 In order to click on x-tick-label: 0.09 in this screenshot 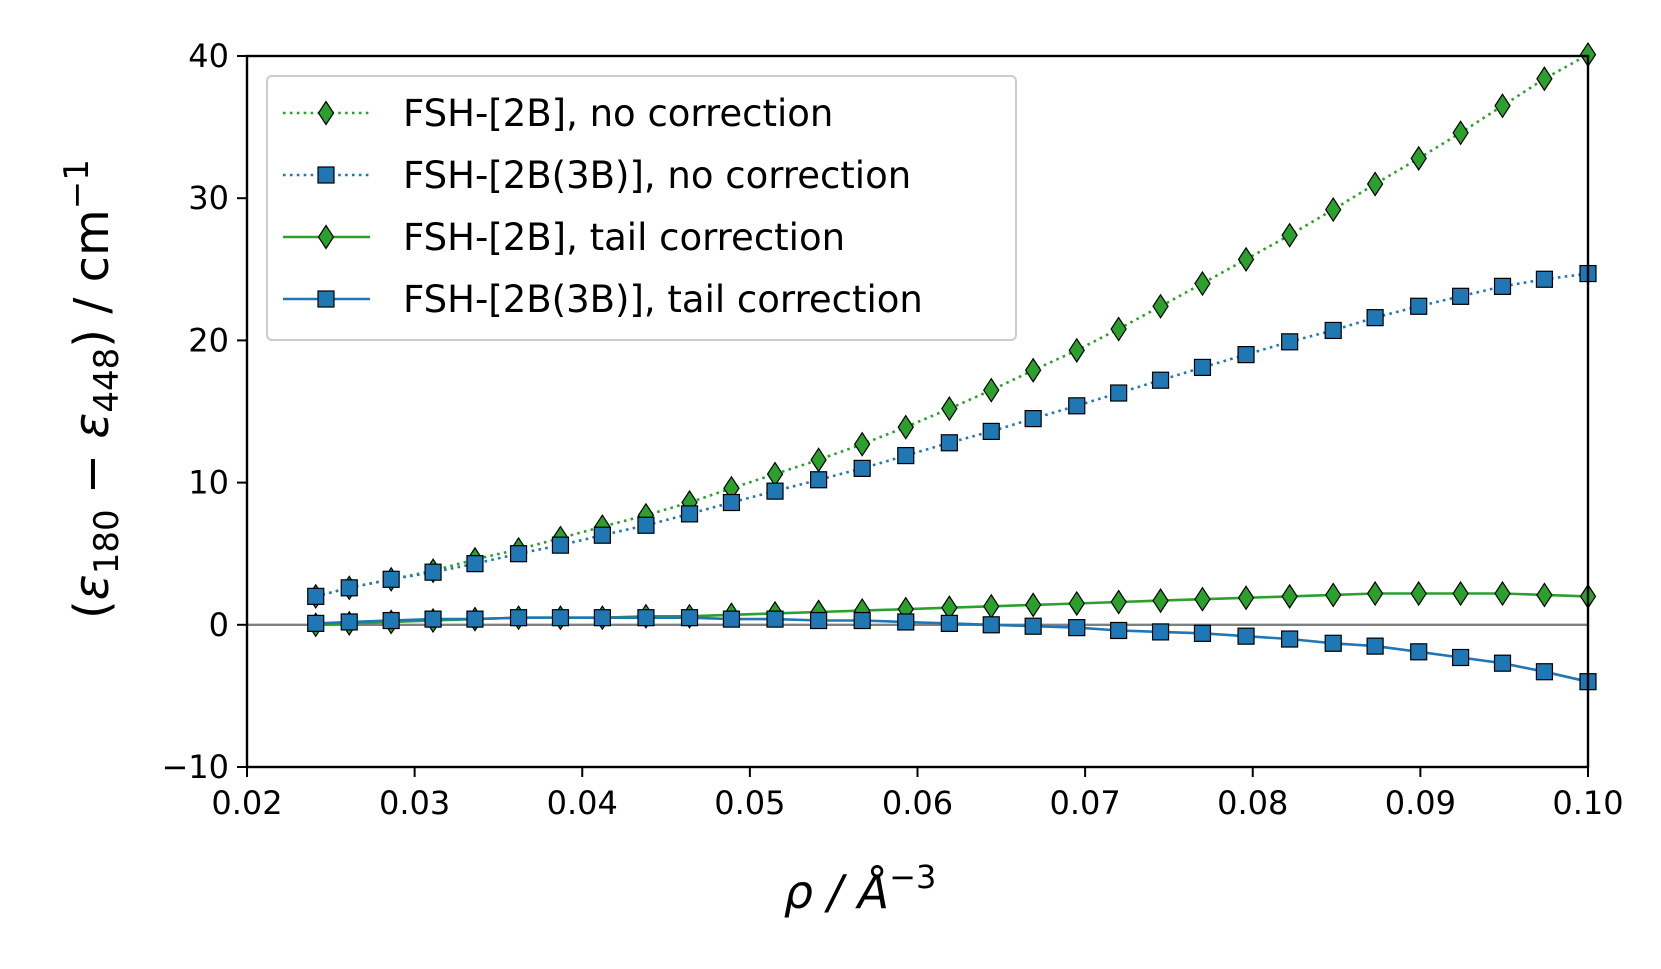, I will do `click(1420, 803)`.